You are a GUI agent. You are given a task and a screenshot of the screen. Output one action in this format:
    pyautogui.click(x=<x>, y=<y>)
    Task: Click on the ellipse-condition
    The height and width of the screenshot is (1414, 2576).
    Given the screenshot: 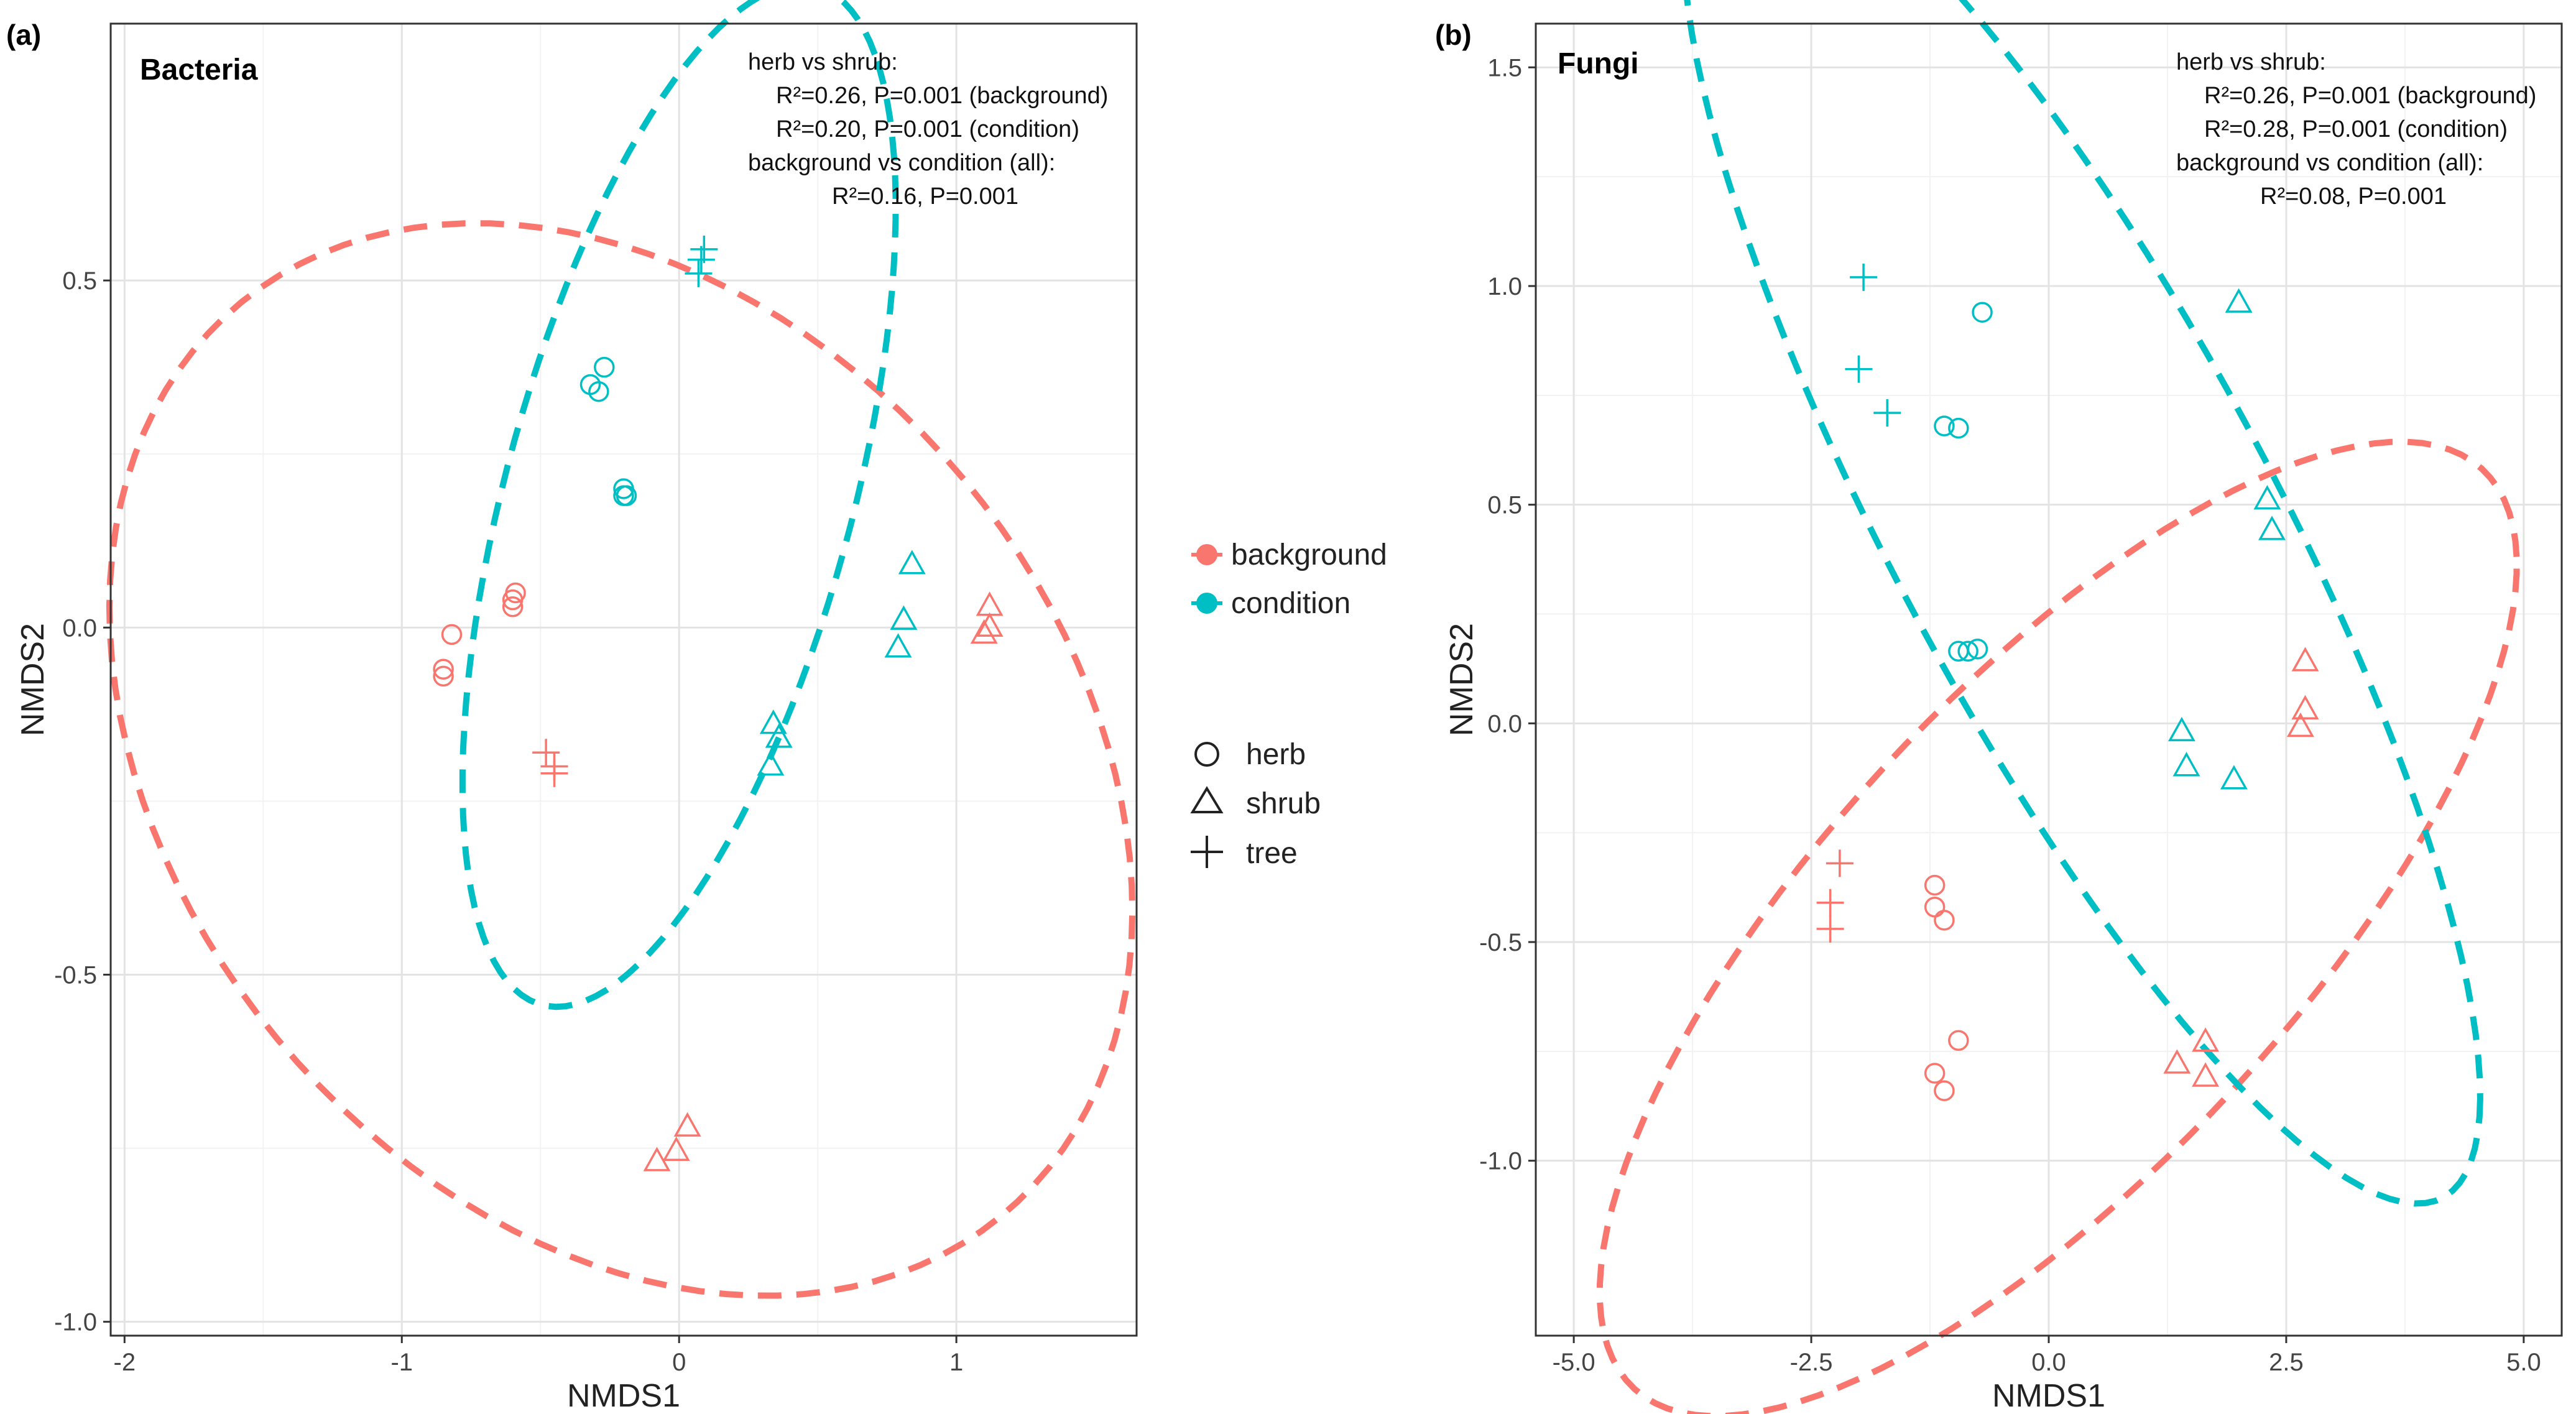 What is the action you would take?
    pyautogui.click(x=679, y=505)
    